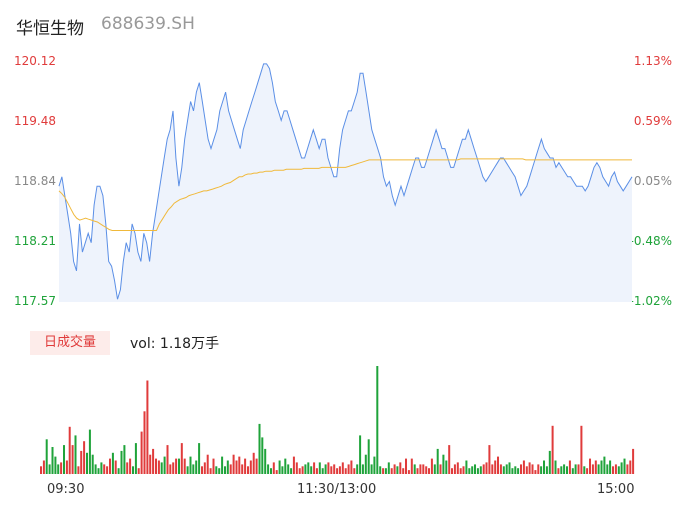 This screenshot has height=524, width=686. I want to click on x-tick-open: 09:30, so click(66, 489).